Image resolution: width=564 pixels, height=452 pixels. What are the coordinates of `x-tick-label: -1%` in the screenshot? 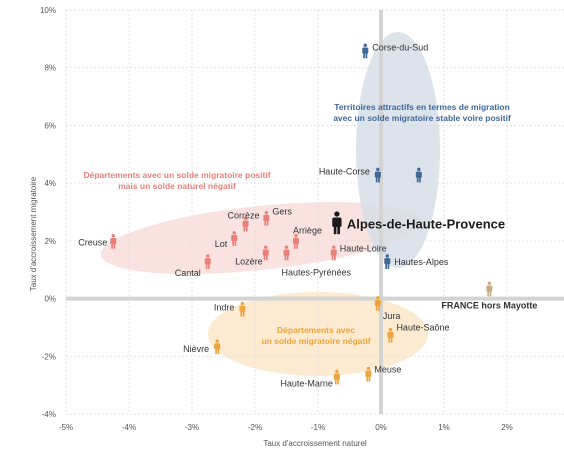 It's located at (318, 427).